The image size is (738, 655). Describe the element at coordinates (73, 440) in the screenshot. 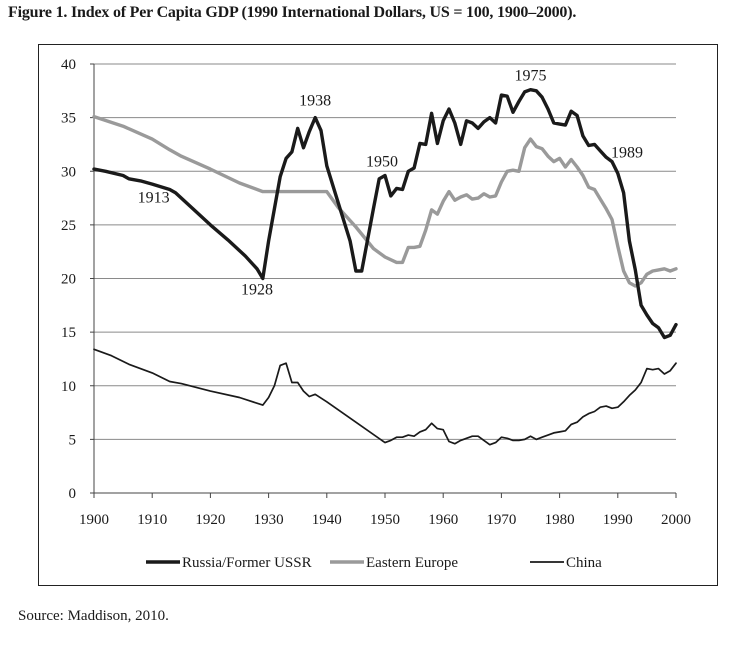

I see `y-tick-label: 5` at that location.